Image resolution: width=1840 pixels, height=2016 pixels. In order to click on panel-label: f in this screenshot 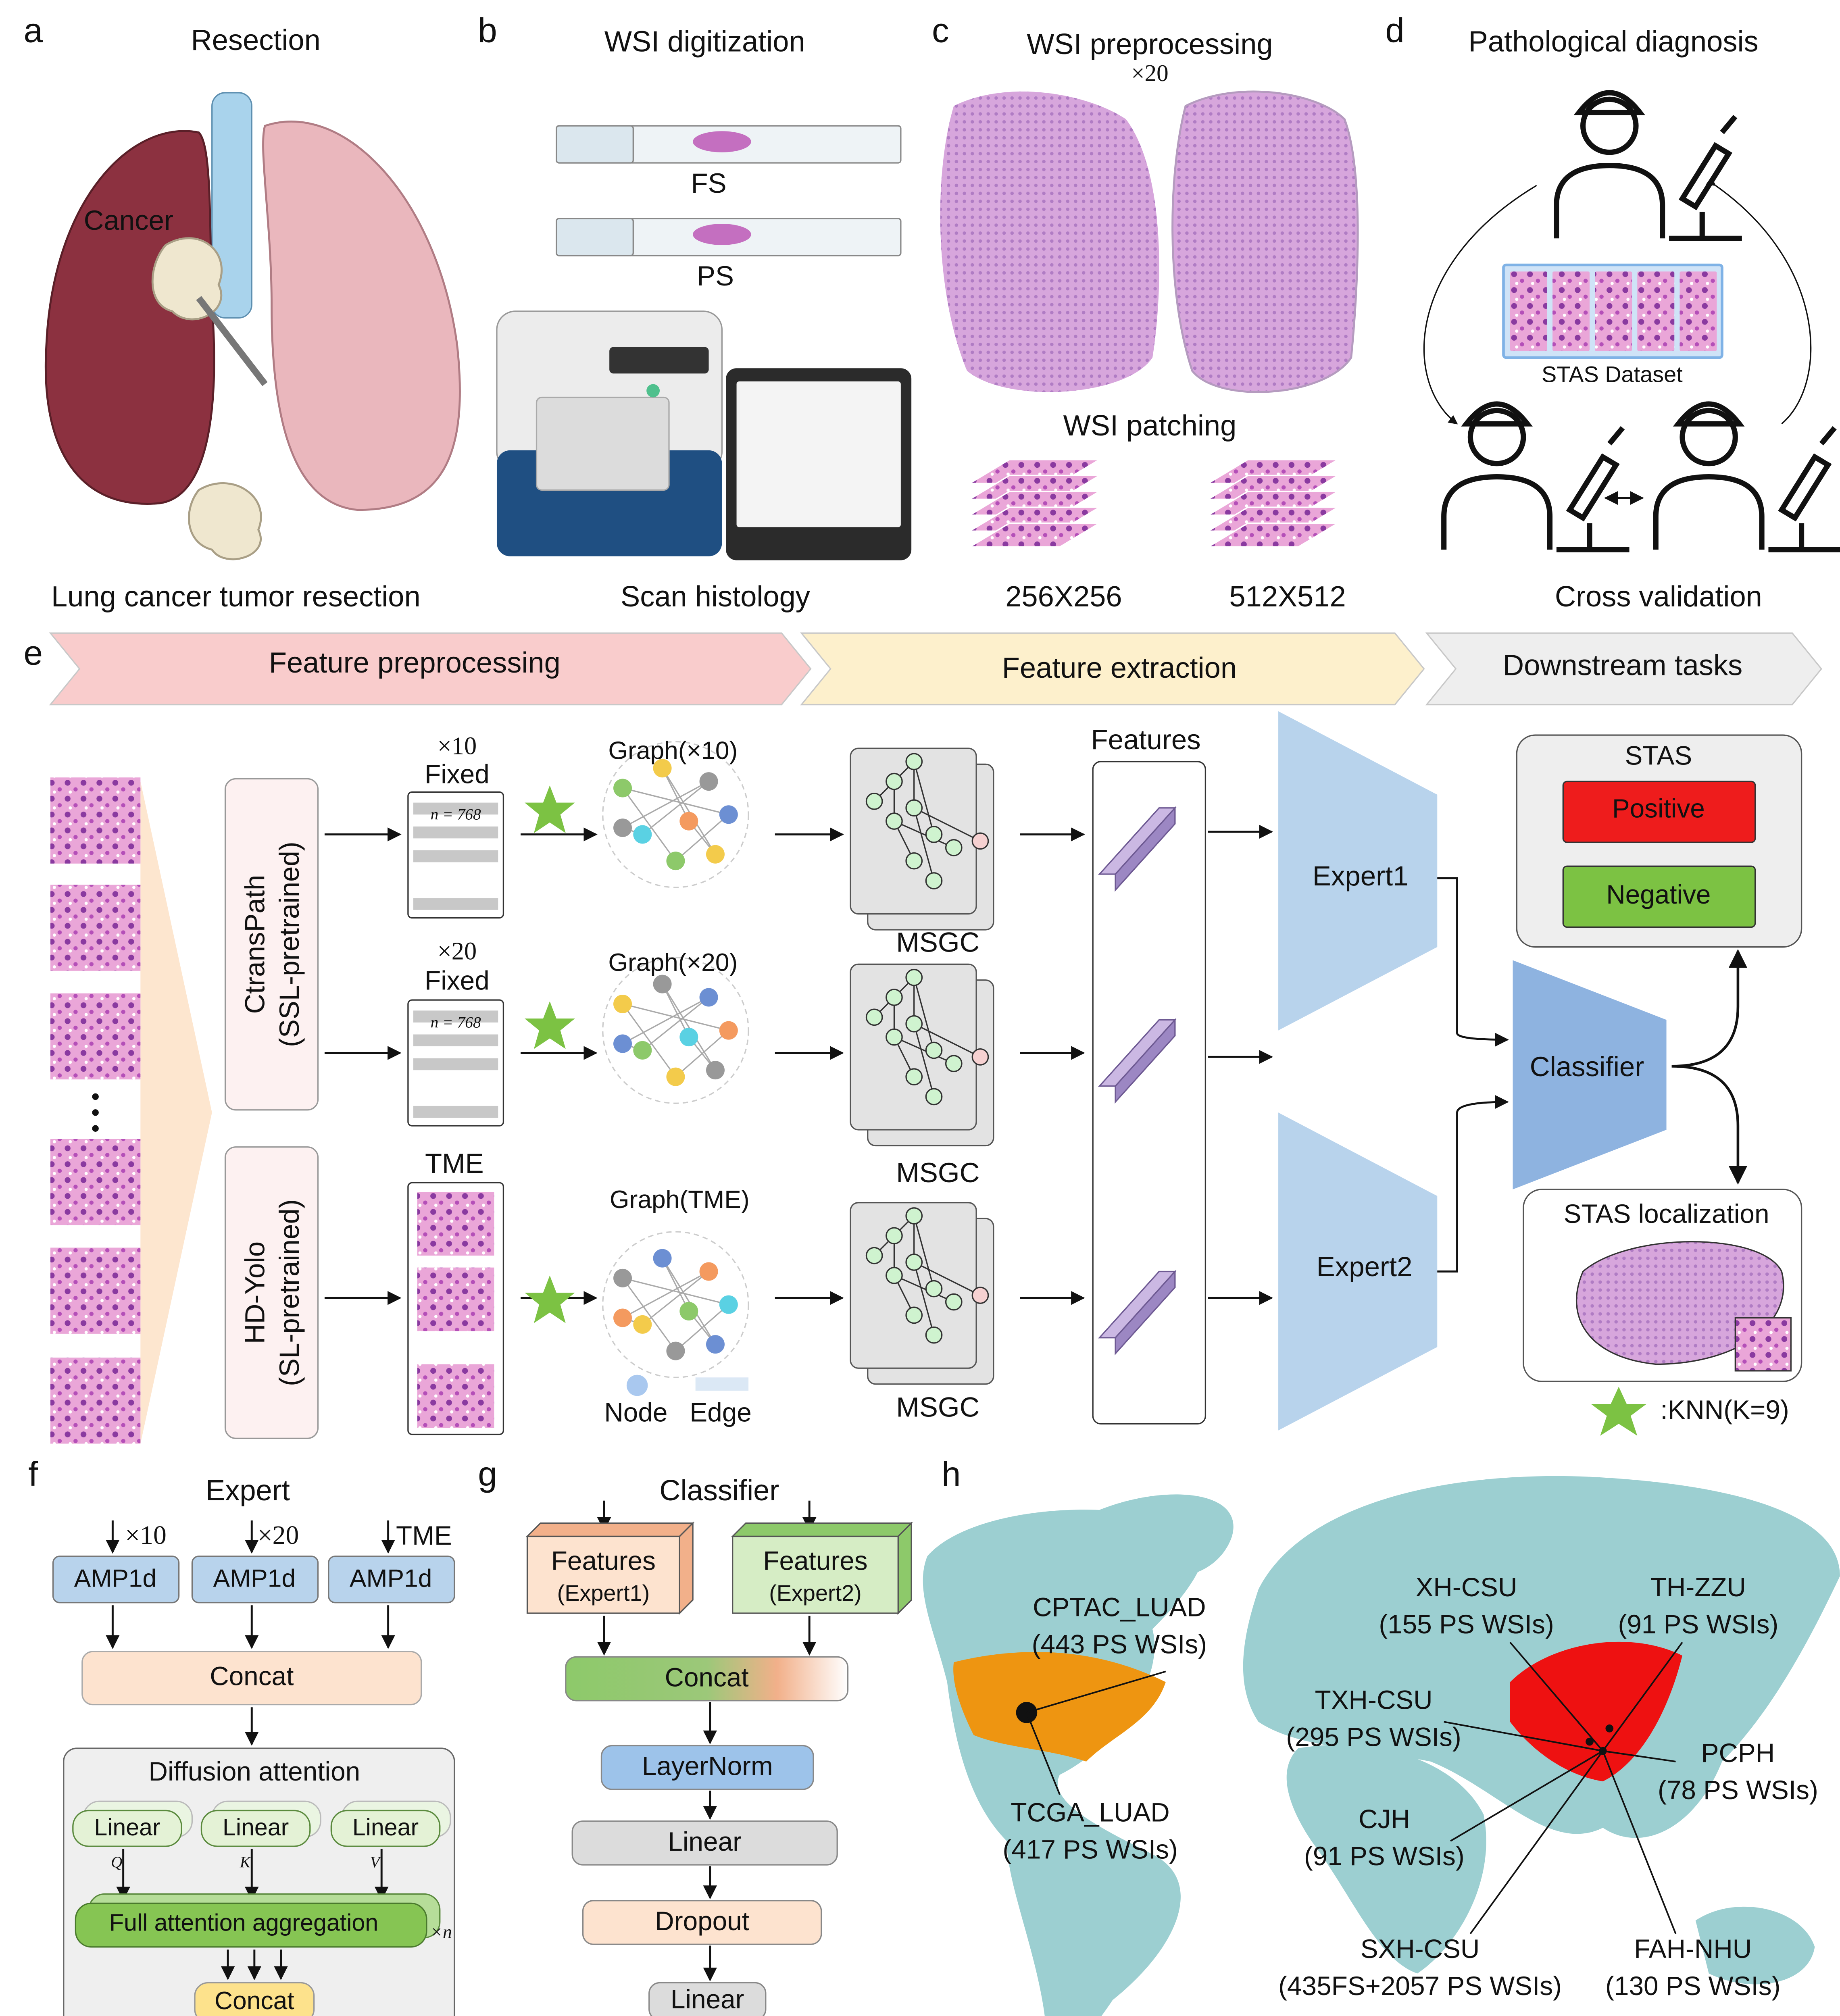, I will do `click(33, 1474)`.